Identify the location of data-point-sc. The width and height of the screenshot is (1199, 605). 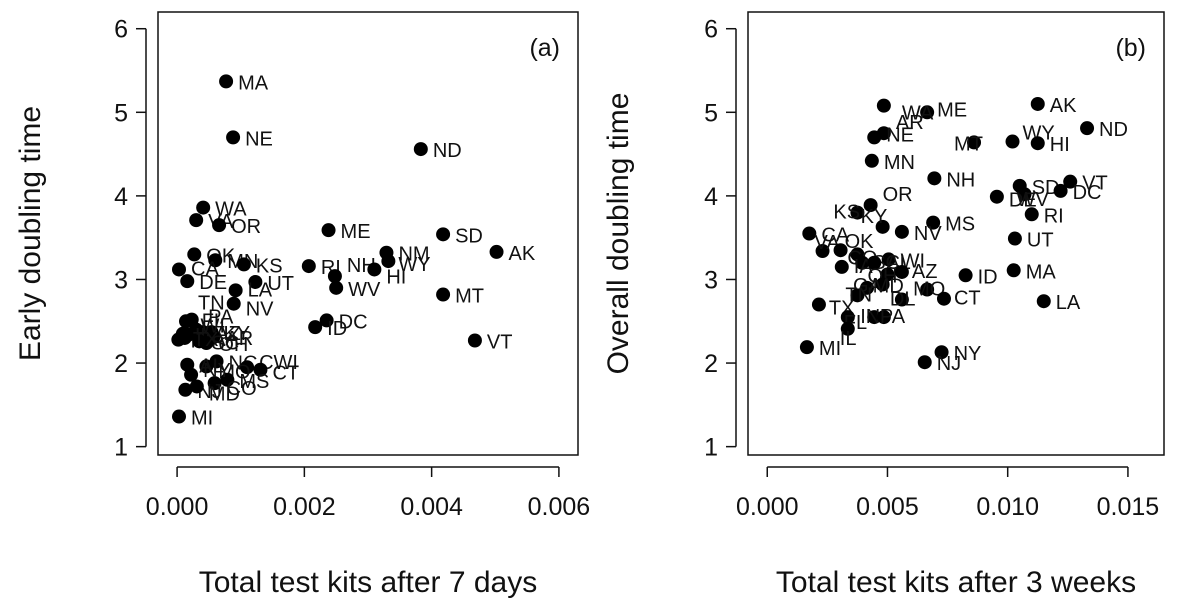
(862, 262).